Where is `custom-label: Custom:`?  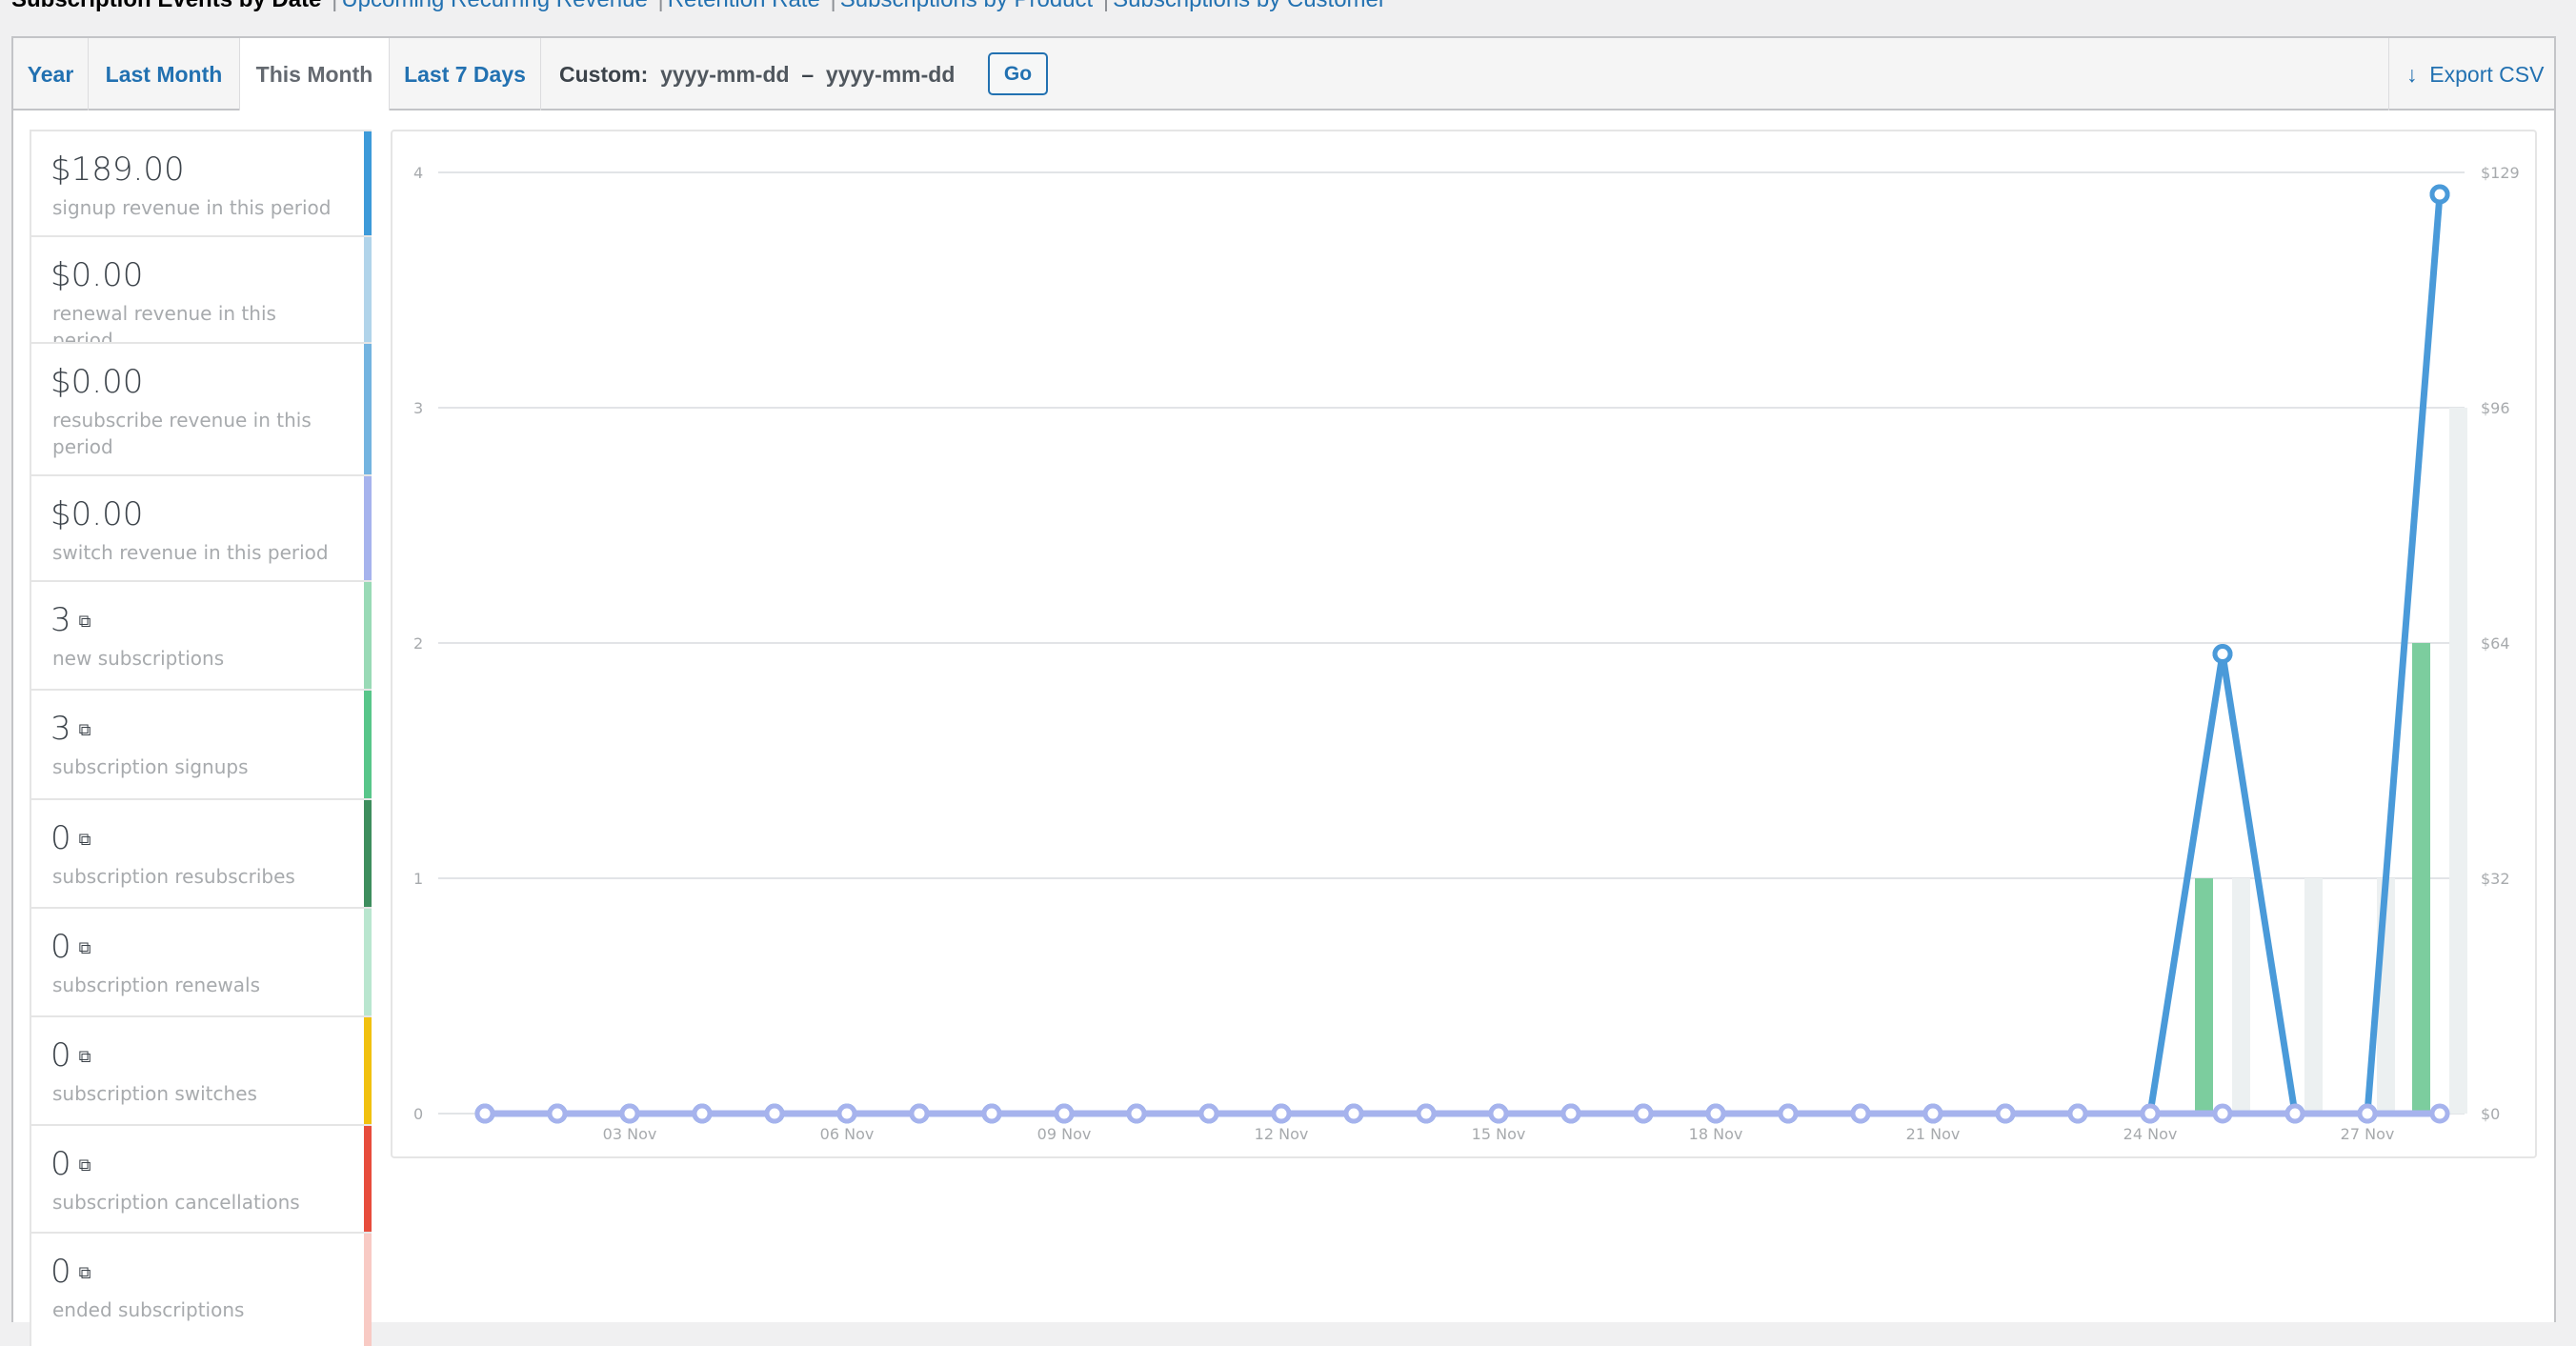 custom-label: Custom: is located at coordinates (604, 74).